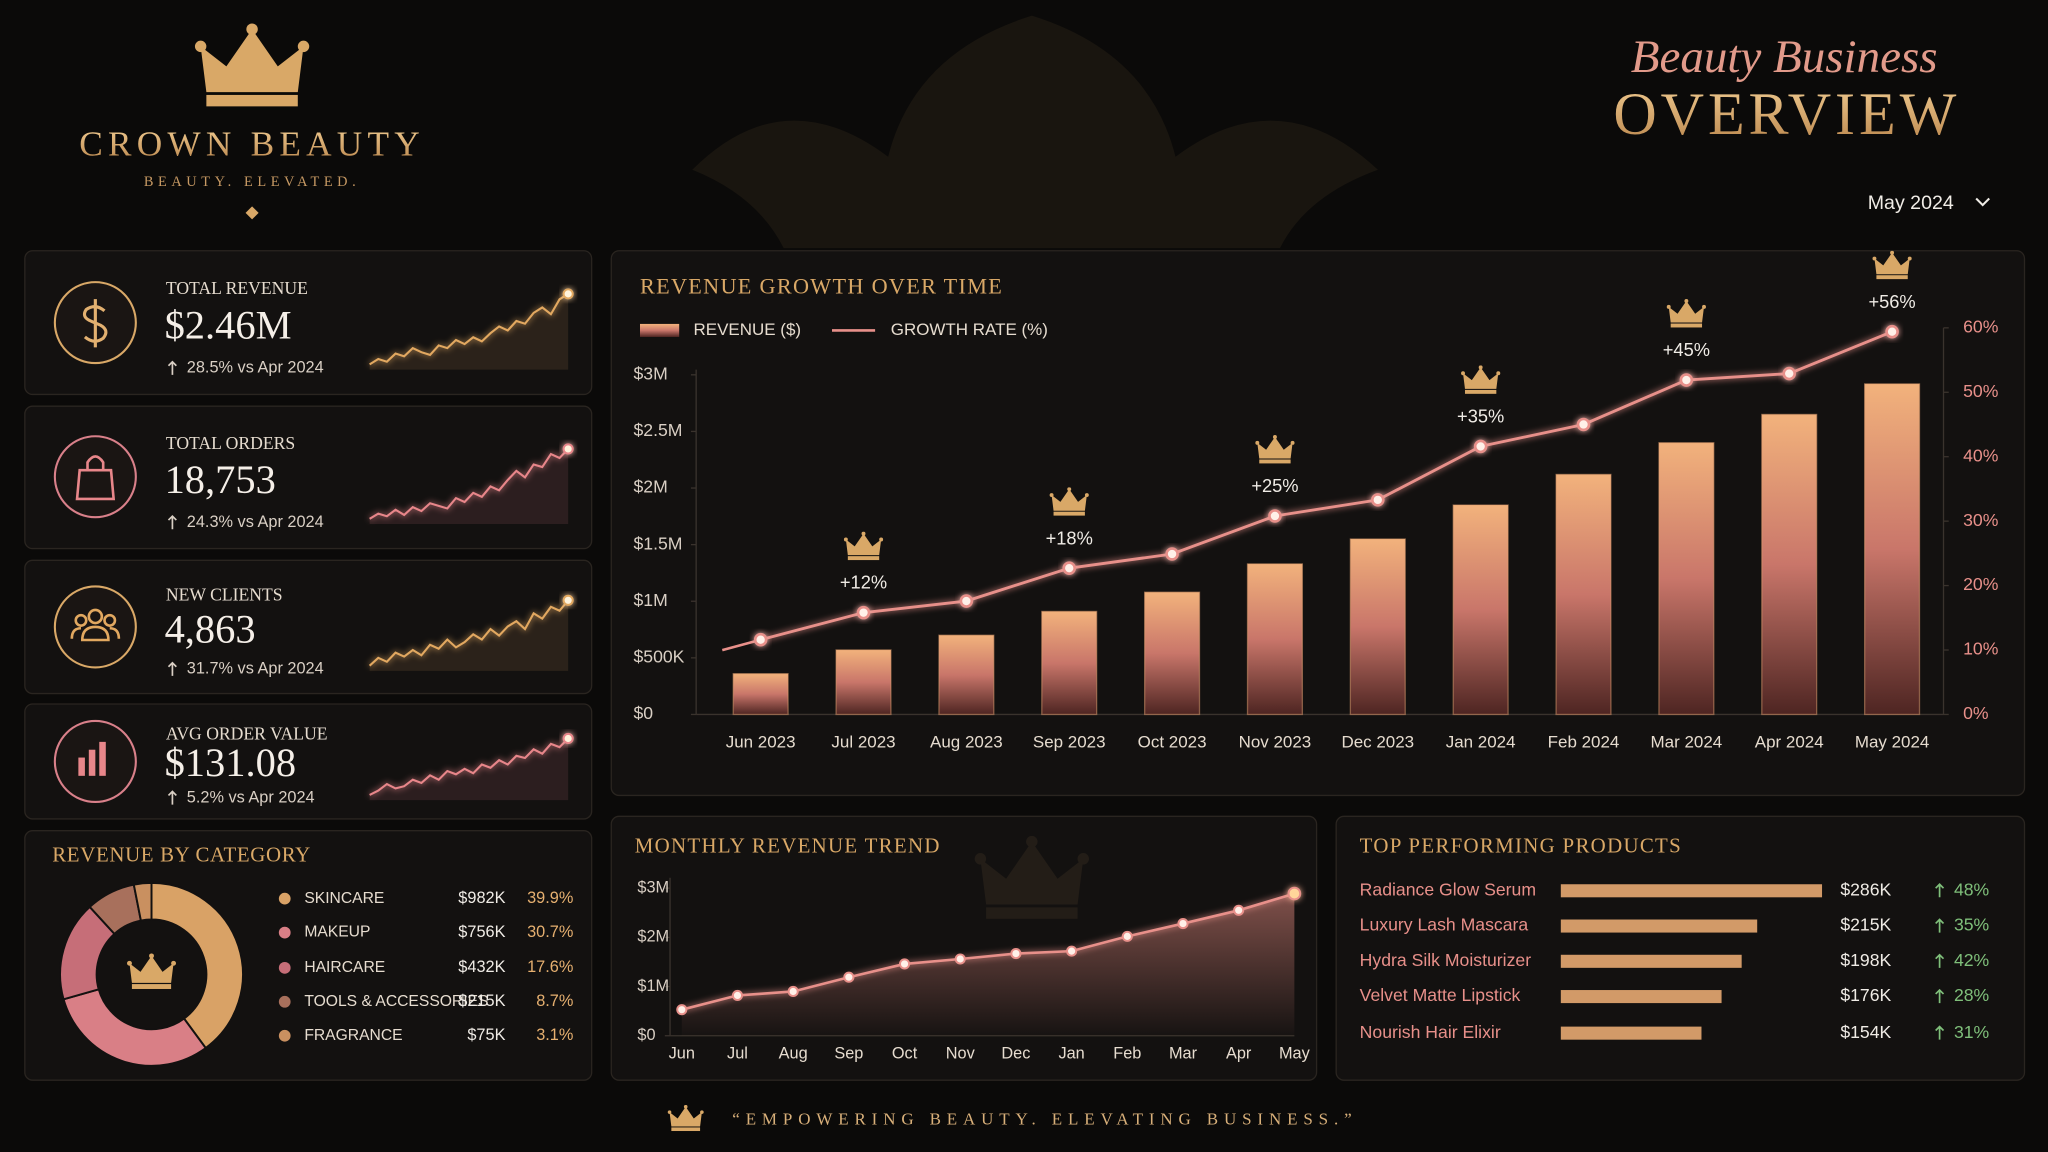  Describe the element at coordinates (1911, 203) in the screenshot. I see `period: May 2024` at that location.